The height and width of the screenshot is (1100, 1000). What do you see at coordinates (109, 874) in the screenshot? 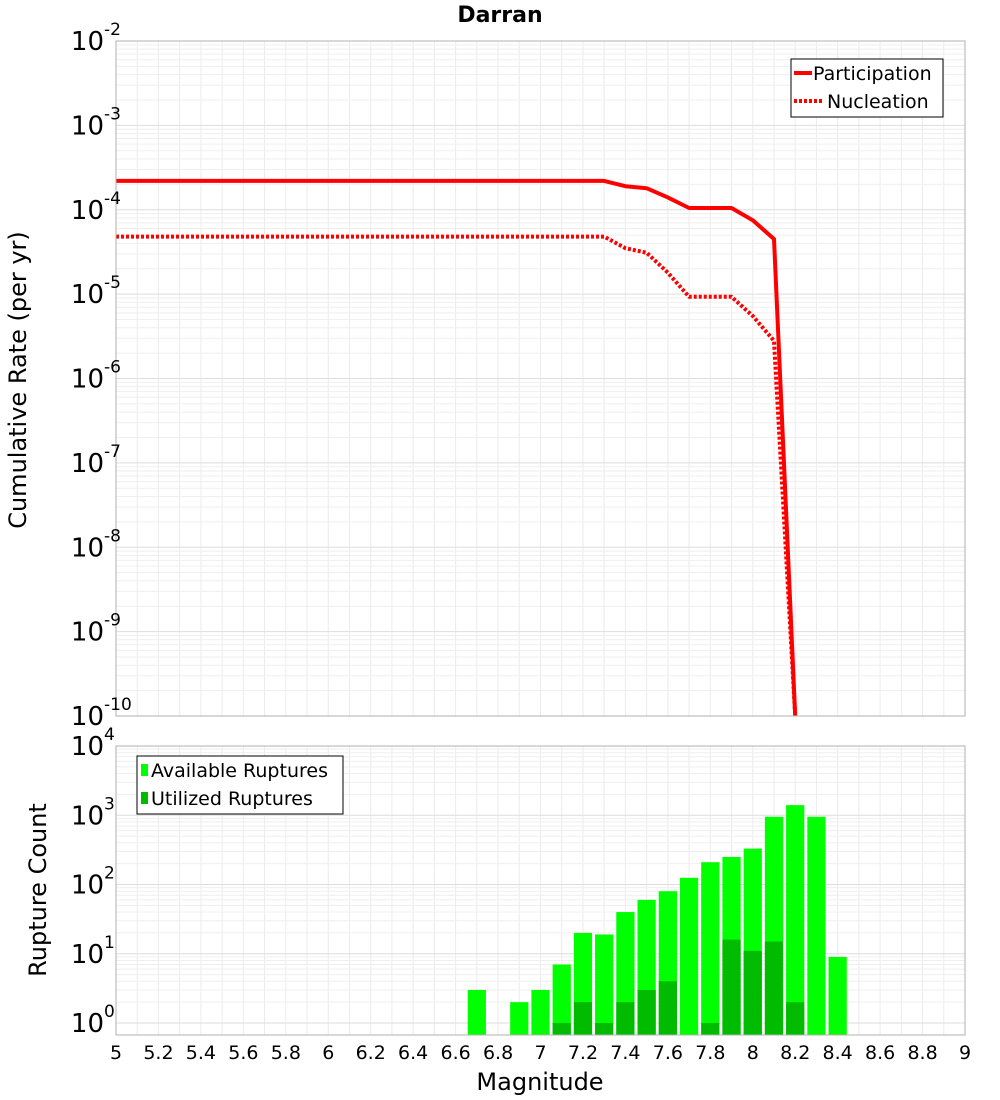
I see `y-tick-exponent: 2` at bounding box center [109, 874].